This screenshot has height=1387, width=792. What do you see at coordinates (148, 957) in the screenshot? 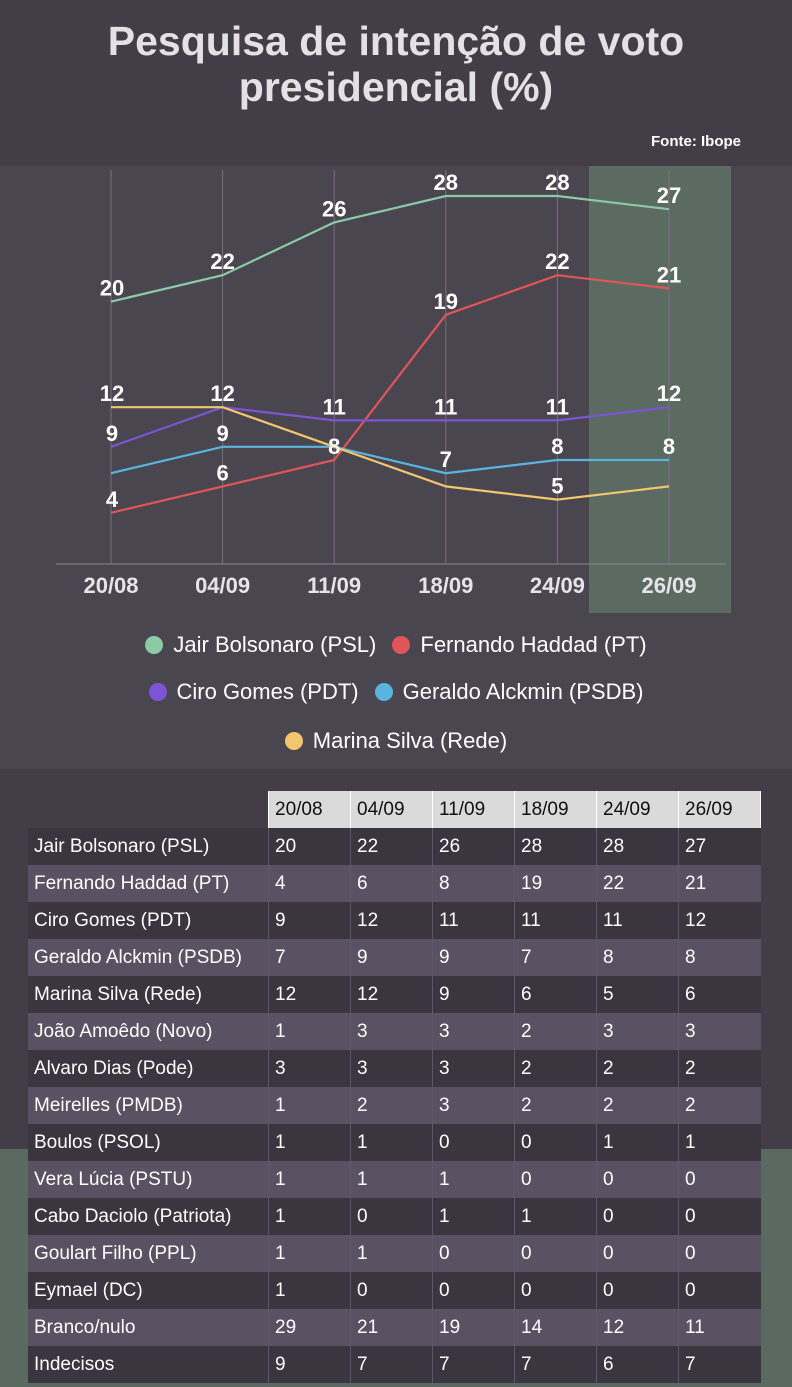
I see `row-label: Geraldo Alckmin (PSDB)` at bounding box center [148, 957].